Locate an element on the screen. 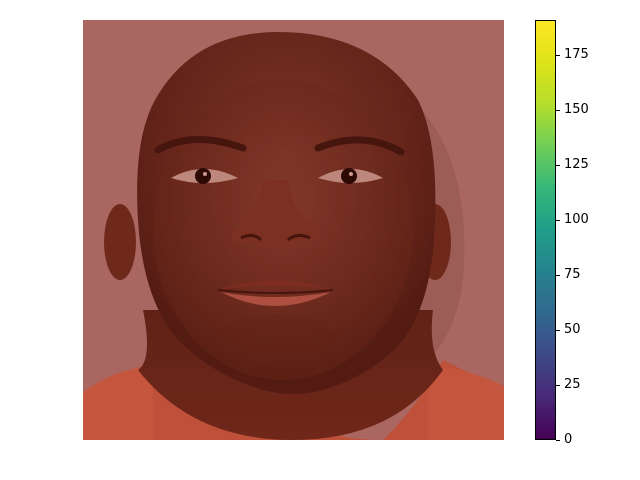 This screenshot has height=480, width=640. colorbar-tick-label: 50 is located at coordinates (572, 330).